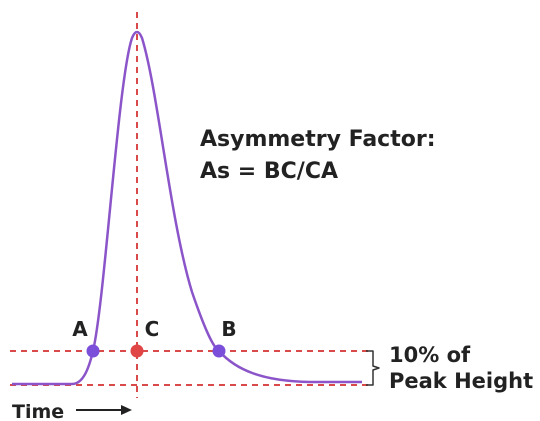 The width and height of the screenshot is (540, 421). What do you see at coordinates (93, 351) in the screenshot?
I see `point-a-marker` at bounding box center [93, 351].